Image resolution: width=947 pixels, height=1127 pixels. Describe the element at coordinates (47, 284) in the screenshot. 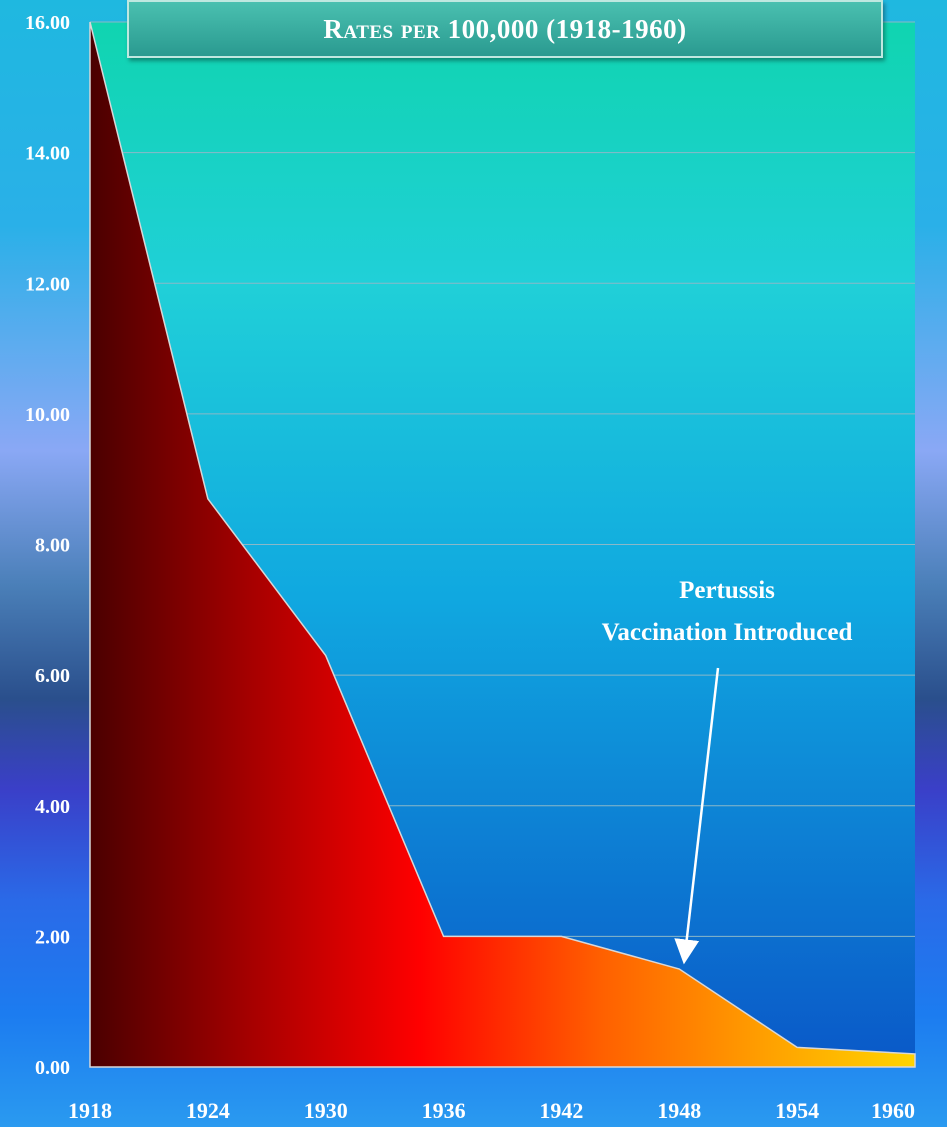

I see `y-tick-label: 12.00` at that location.